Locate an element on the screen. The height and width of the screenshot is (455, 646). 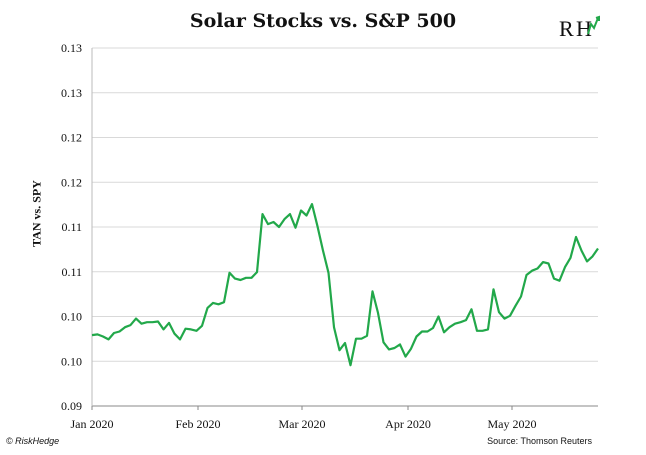
x-tick-label: Jan 2020 is located at coordinates (92, 424).